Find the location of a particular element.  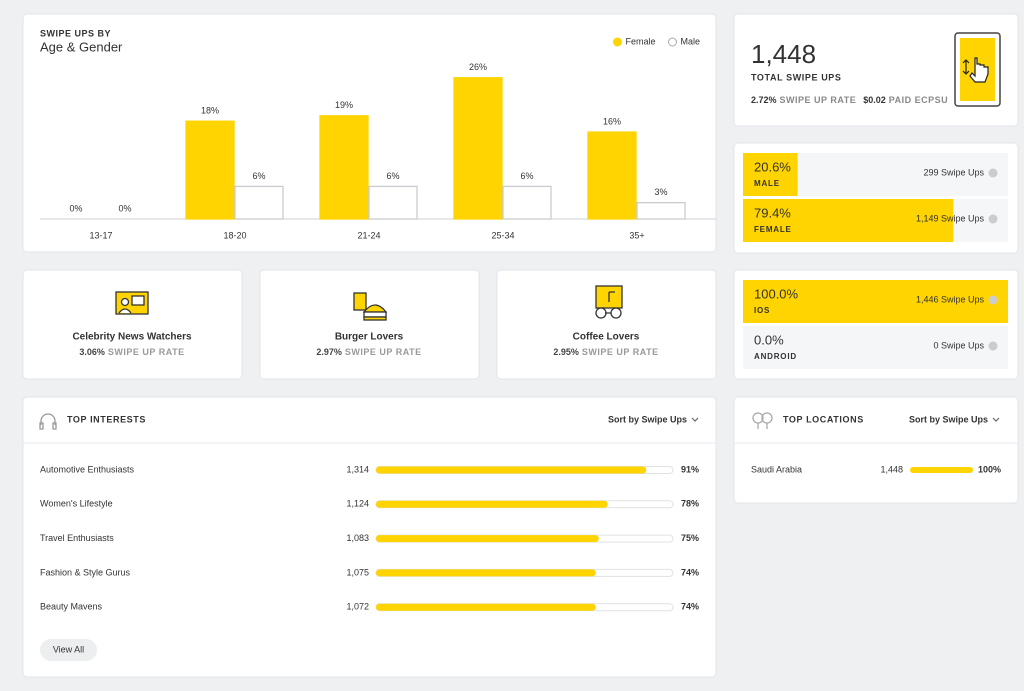

panel-title: TOP LOCATIONS is located at coordinates (823, 419).